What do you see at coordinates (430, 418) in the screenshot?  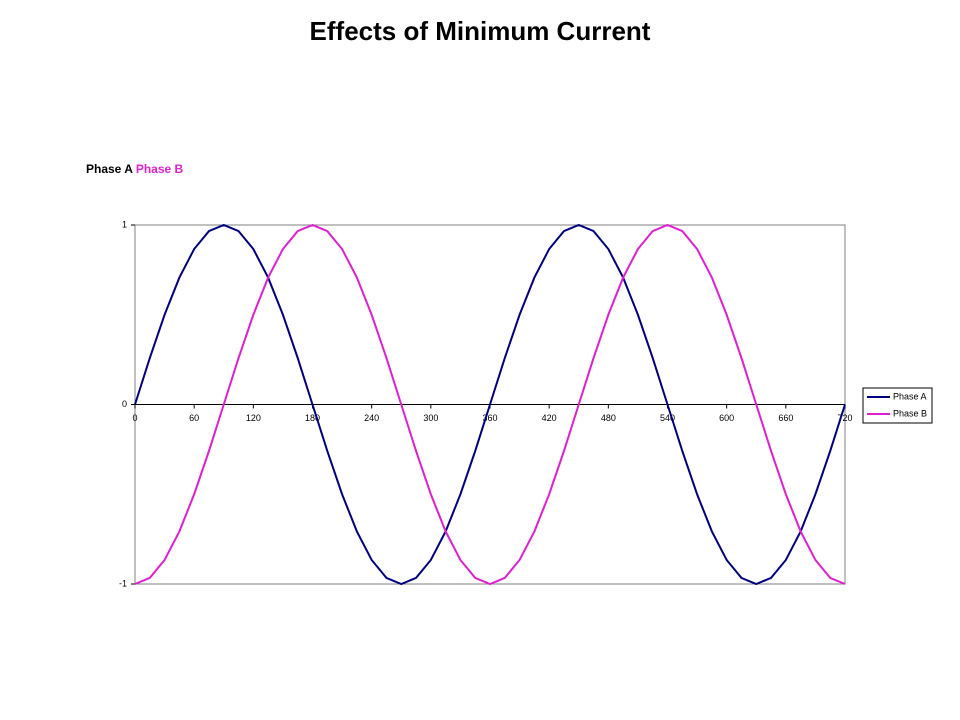 I see `x-tick-label: 300` at bounding box center [430, 418].